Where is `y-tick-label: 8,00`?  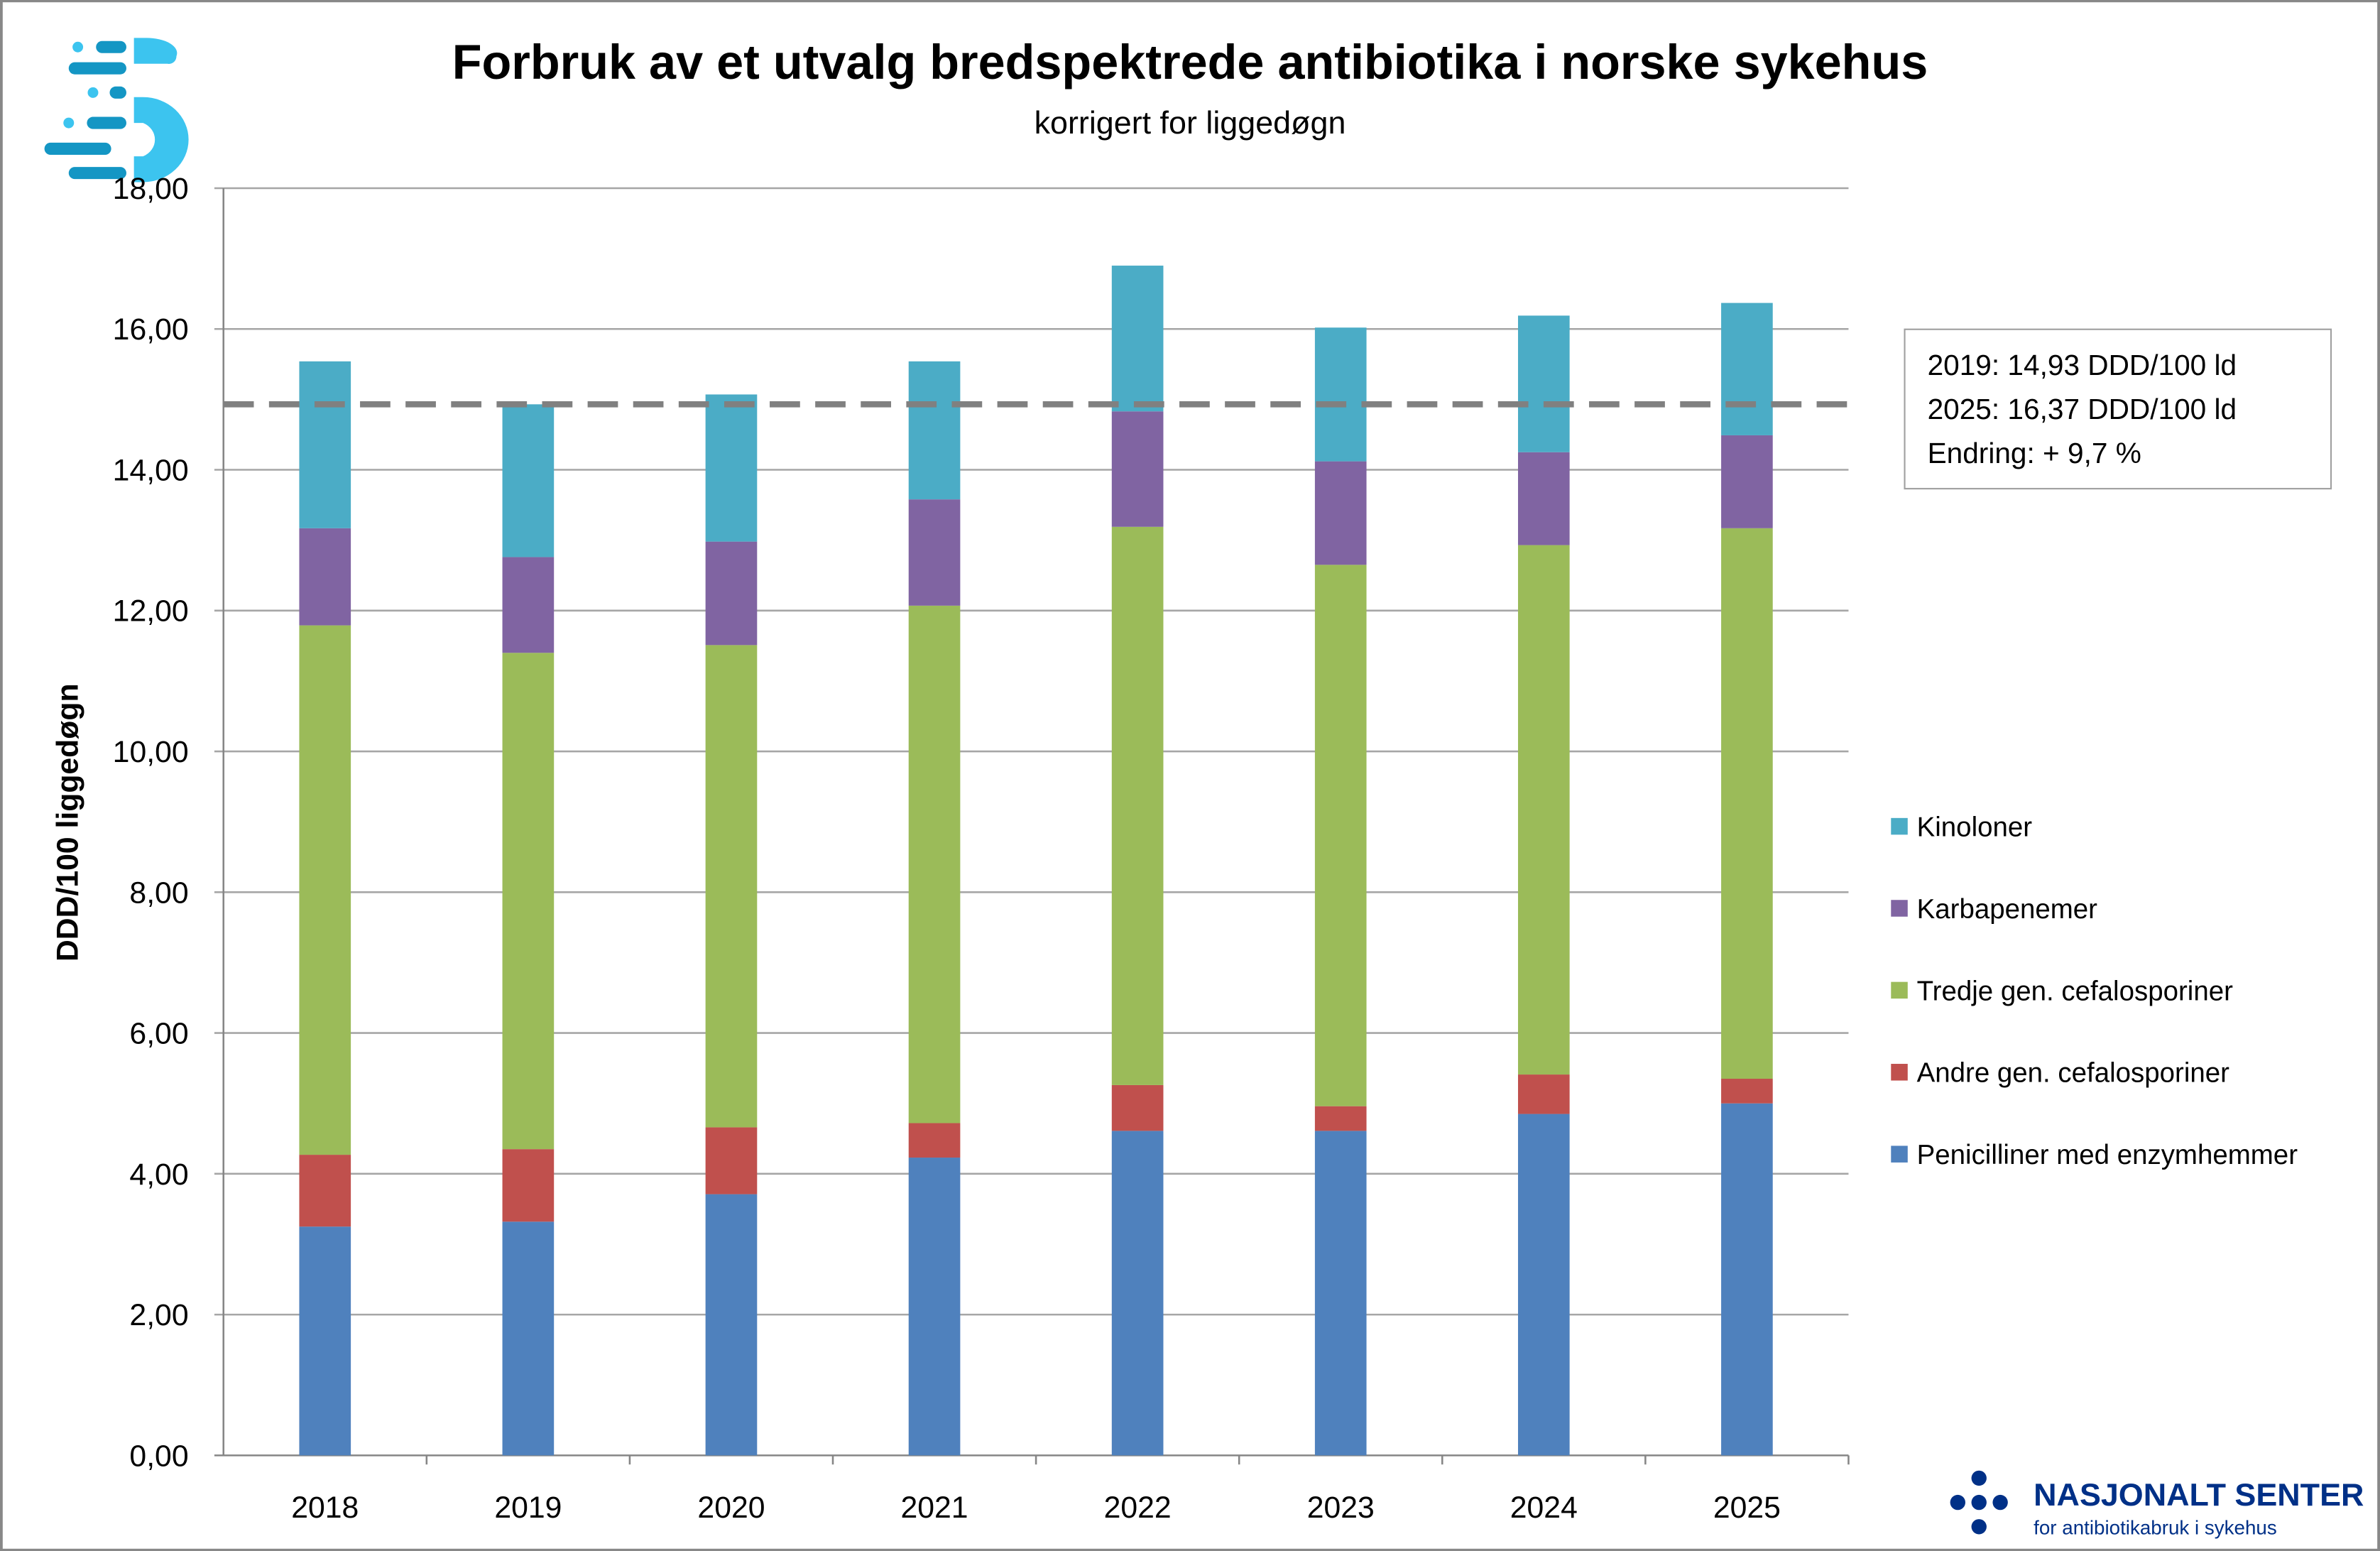 y-tick-label: 8,00 is located at coordinates (159, 893).